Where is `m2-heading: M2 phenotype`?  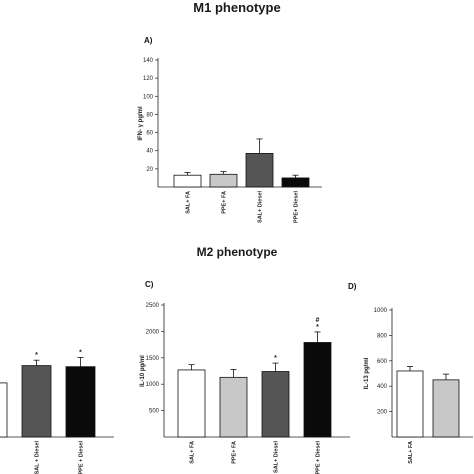 m2-heading: M2 phenotype is located at coordinates (237, 252).